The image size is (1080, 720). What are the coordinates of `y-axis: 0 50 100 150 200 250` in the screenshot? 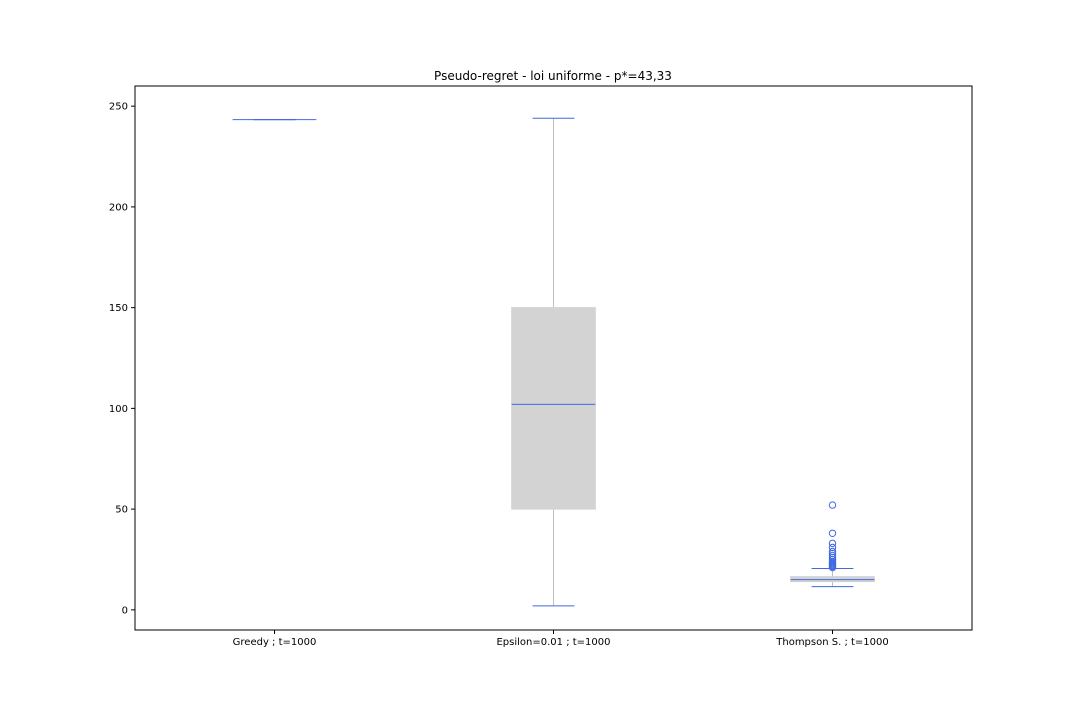 It's located at (122, 359).